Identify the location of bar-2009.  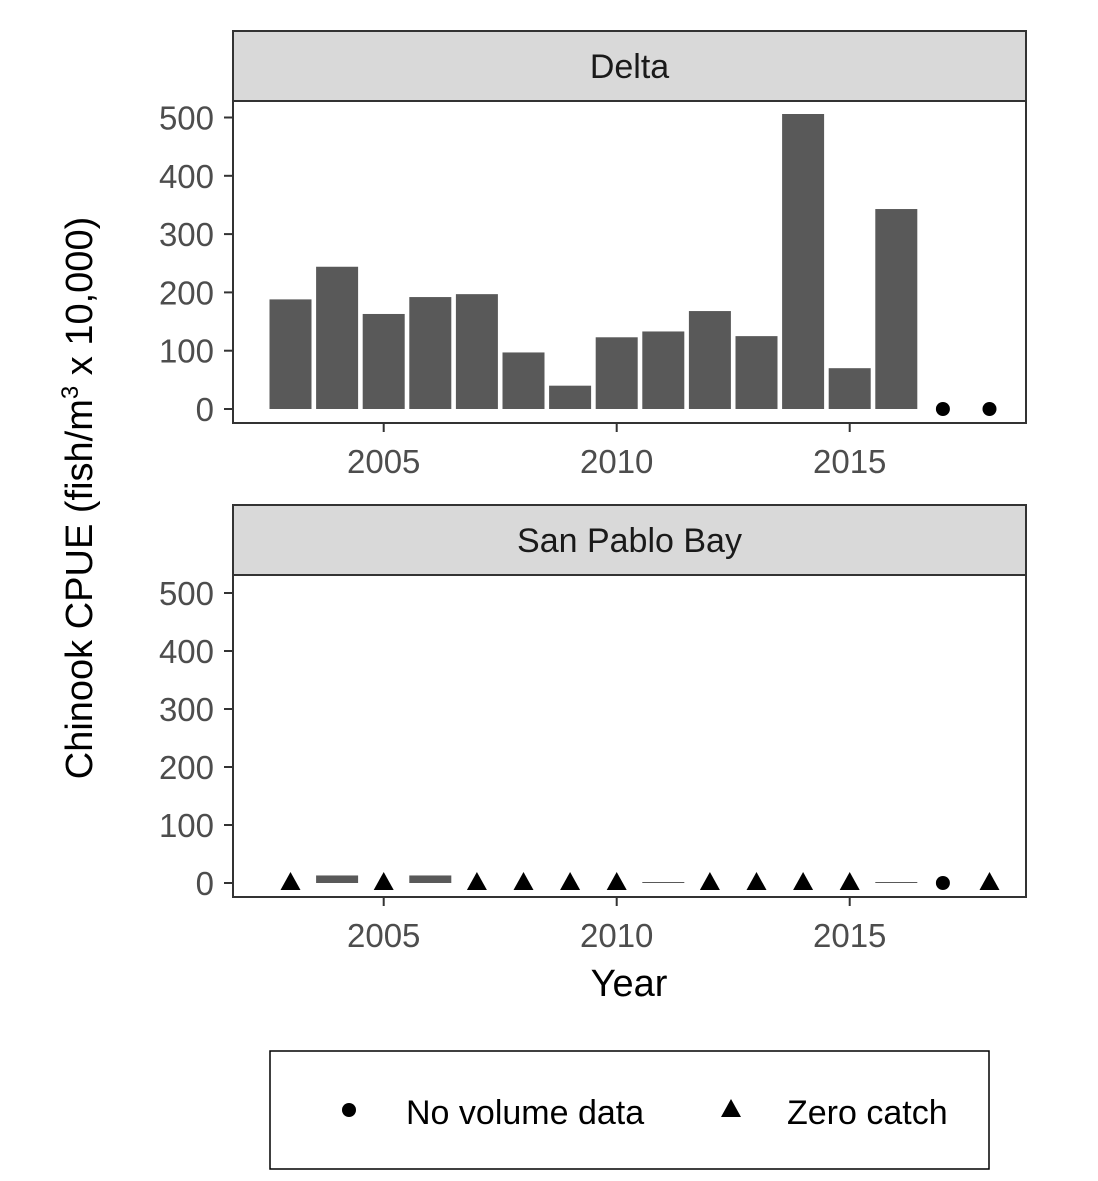
(570, 397).